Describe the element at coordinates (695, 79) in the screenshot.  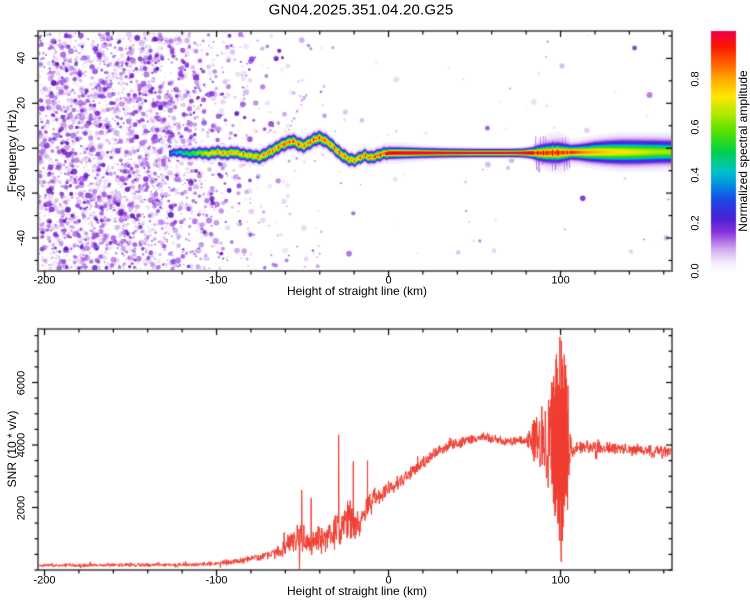
I see `colorbar-tick-label: 0.8` at that location.